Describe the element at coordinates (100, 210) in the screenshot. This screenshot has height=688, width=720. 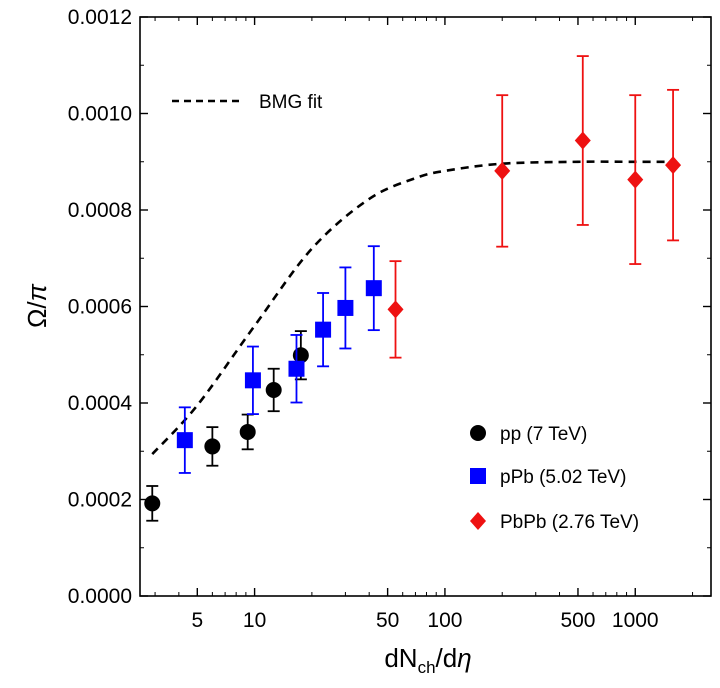
I see `y-tick-label-4: 0.0008` at that location.